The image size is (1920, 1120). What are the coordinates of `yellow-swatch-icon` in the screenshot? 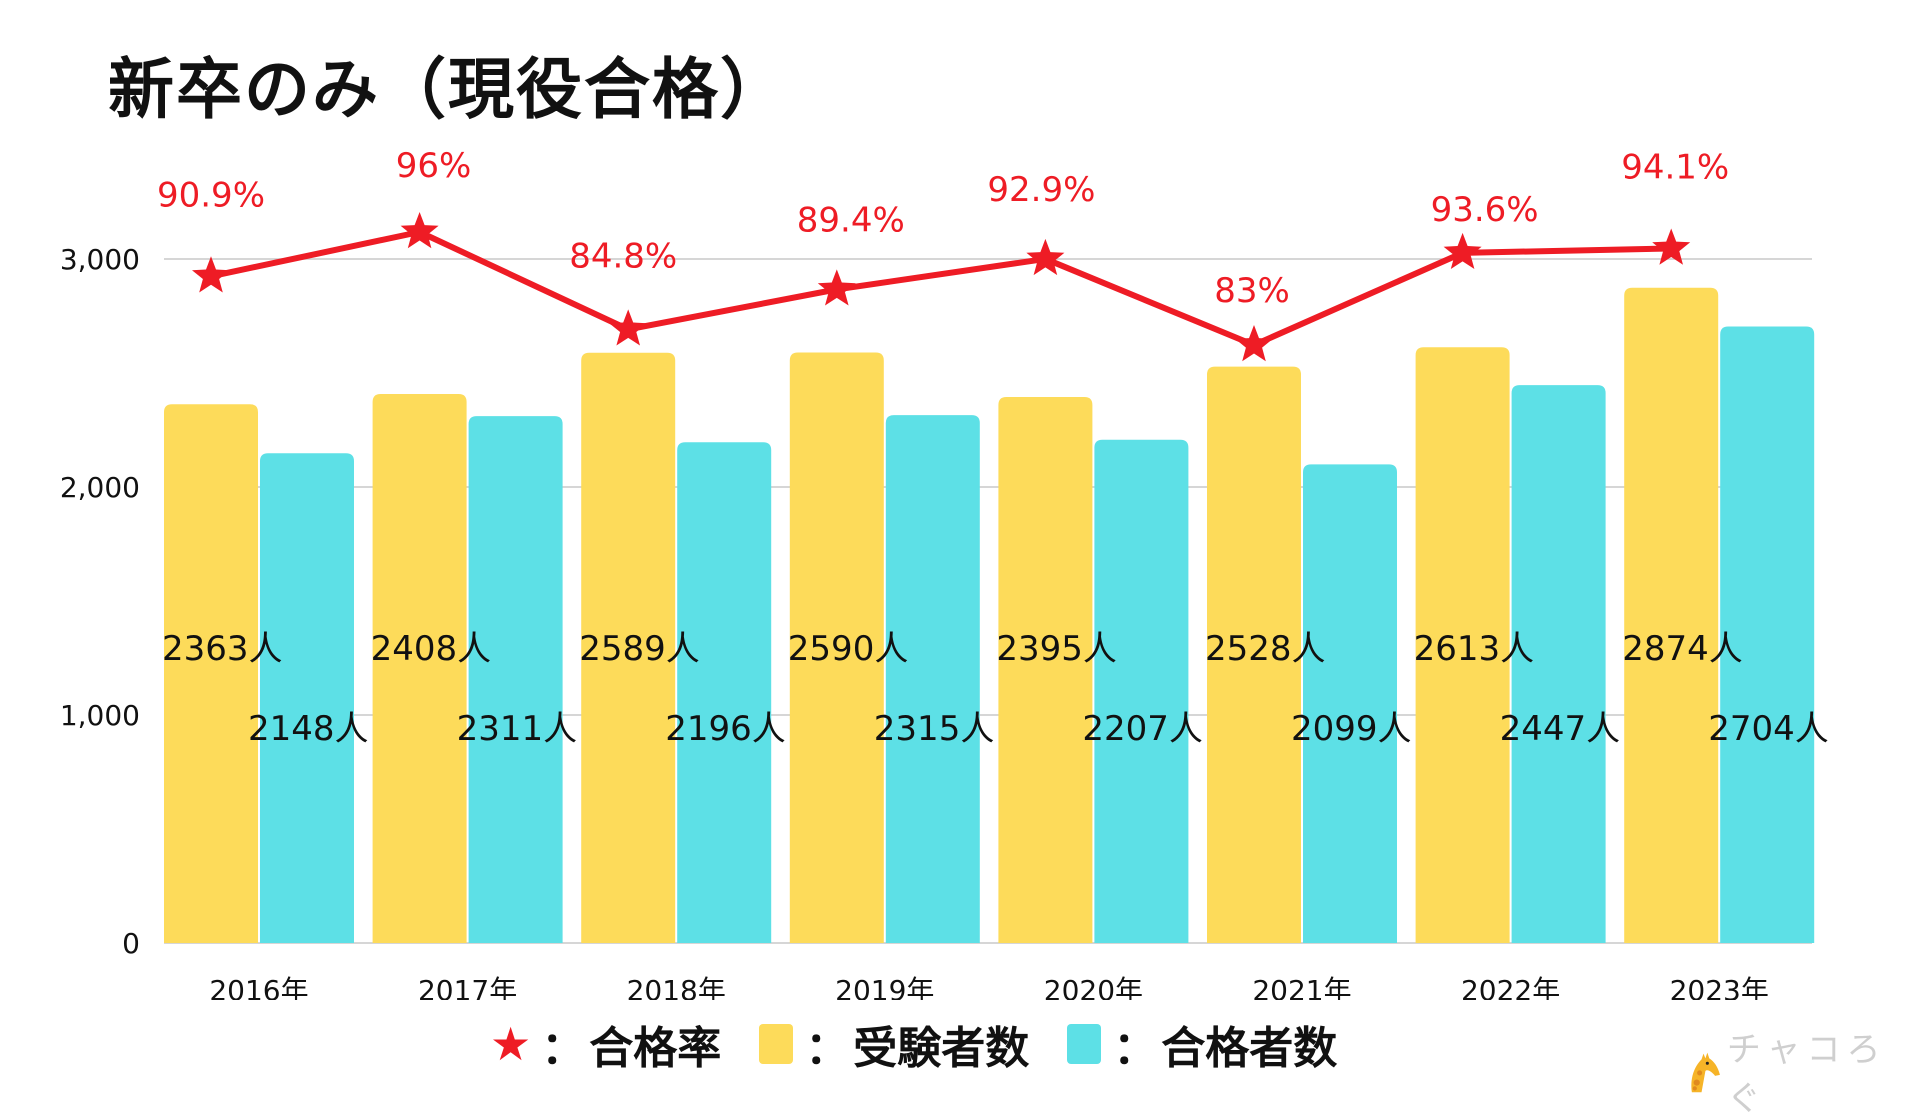 It's located at (776, 1044).